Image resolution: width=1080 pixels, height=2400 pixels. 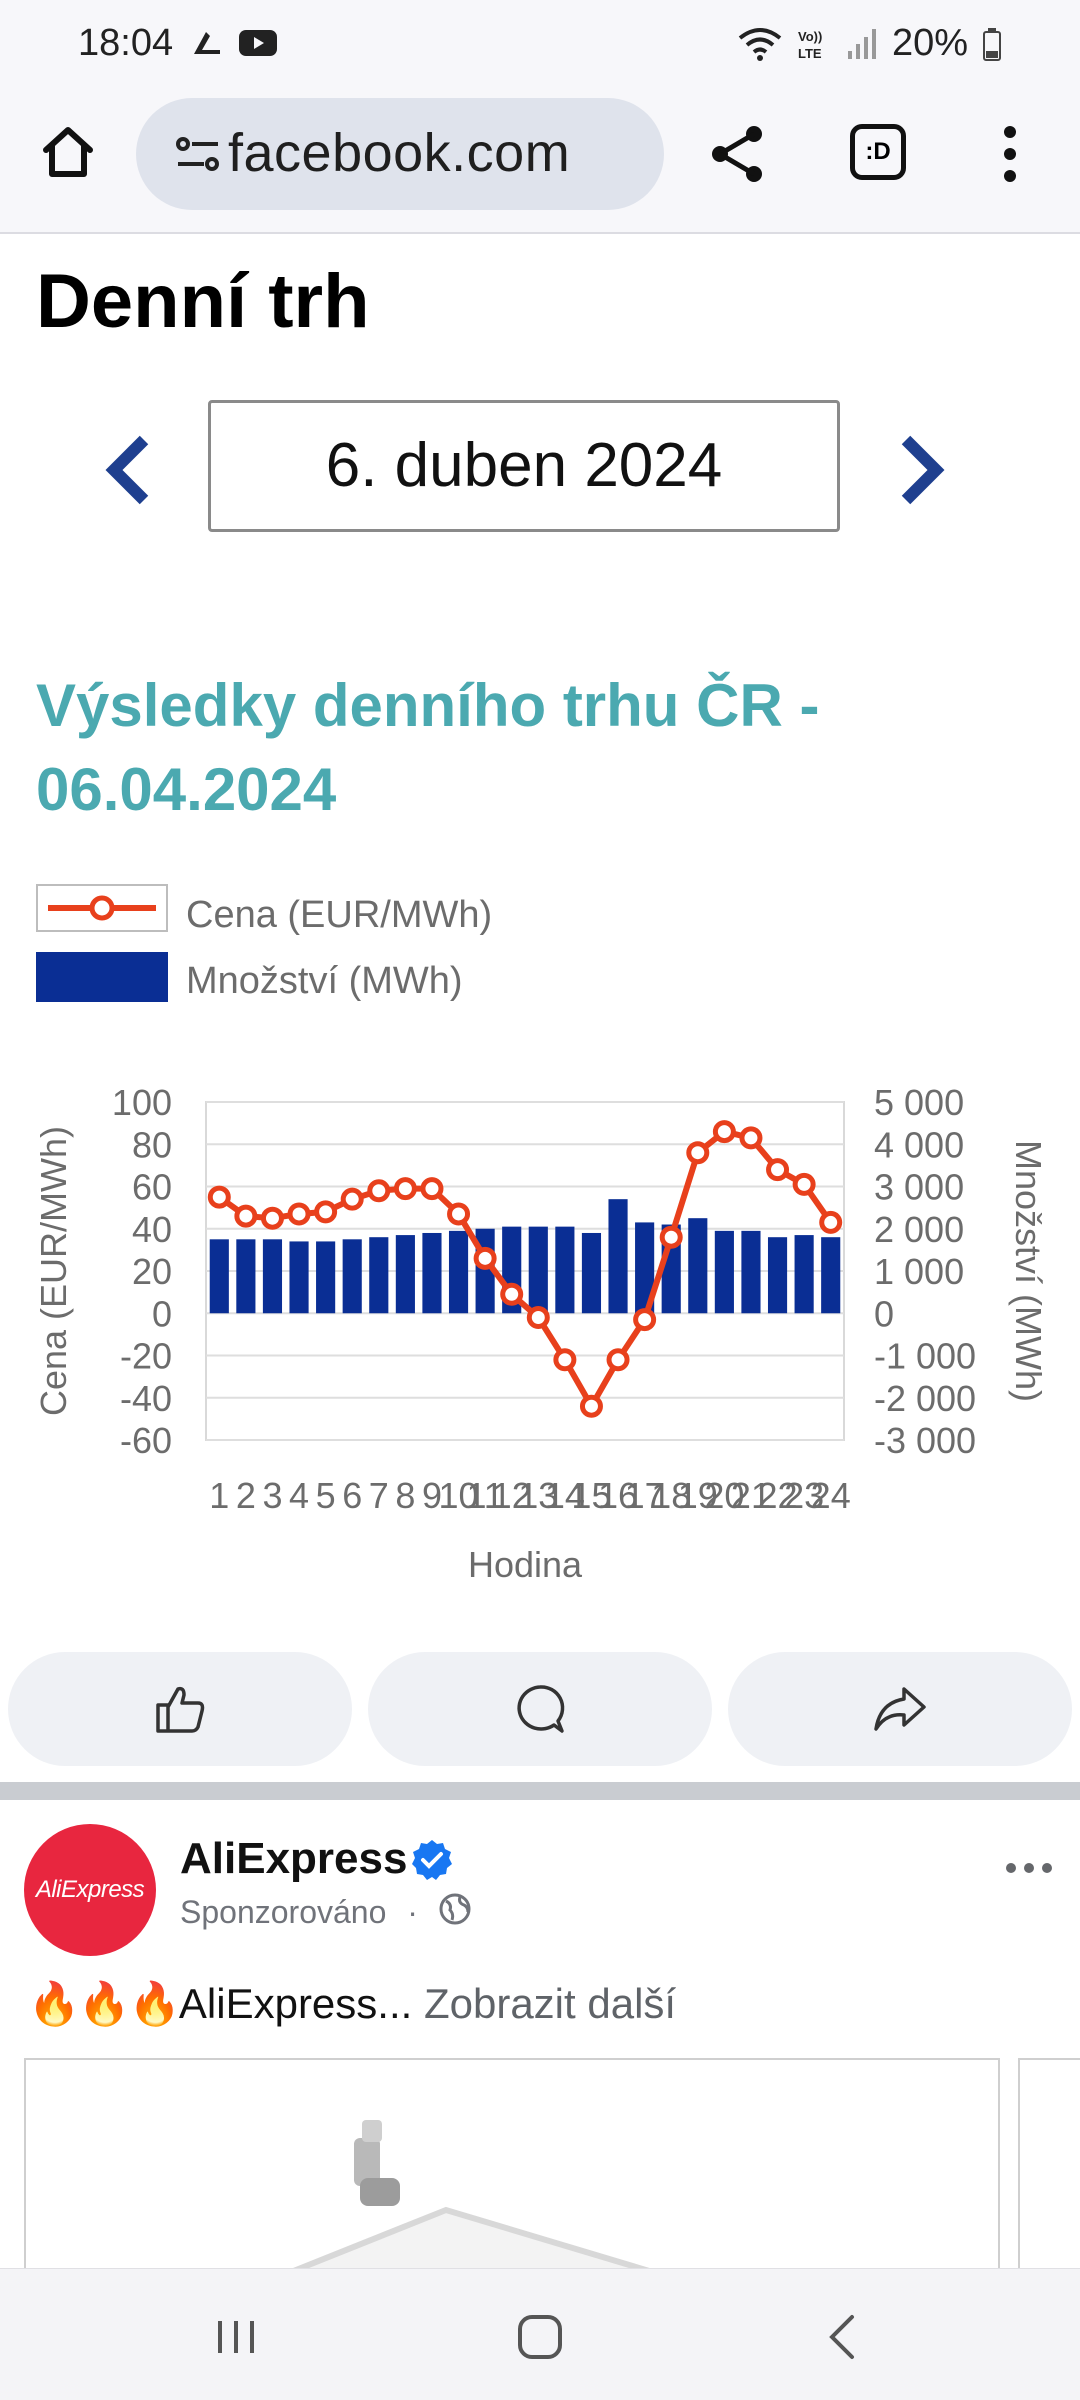 What do you see at coordinates (810, 45) in the screenshot?
I see `volte-icon: Vo)) LTE` at bounding box center [810, 45].